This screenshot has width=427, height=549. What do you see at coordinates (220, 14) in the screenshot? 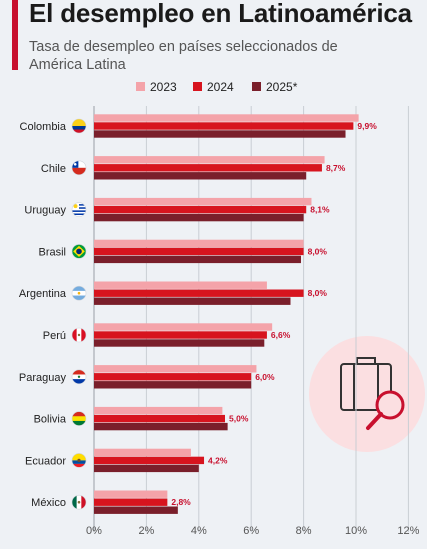
I see `page-title: El desempleo en Latinoamérica` at bounding box center [220, 14].